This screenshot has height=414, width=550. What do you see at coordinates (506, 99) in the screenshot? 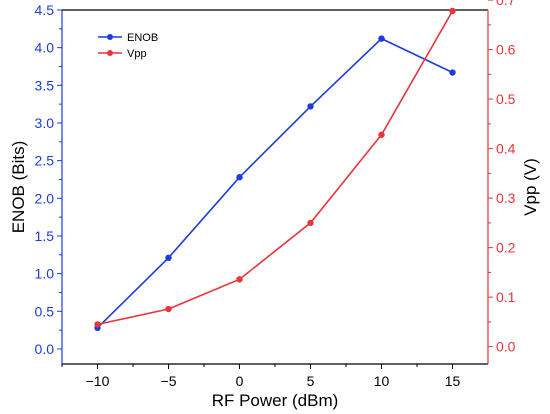
I see `right-y-tick-label: 0.5` at bounding box center [506, 99].